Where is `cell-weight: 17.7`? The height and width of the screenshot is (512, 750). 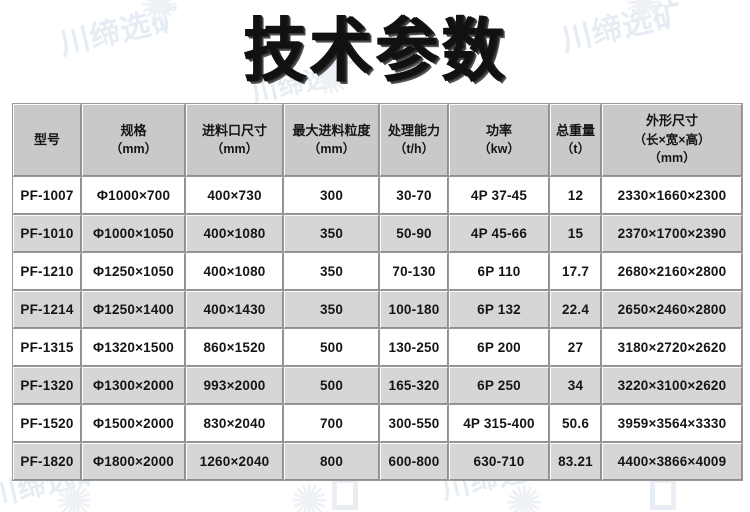
cell-weight: 17.7 is located at coordinates (575, 271).